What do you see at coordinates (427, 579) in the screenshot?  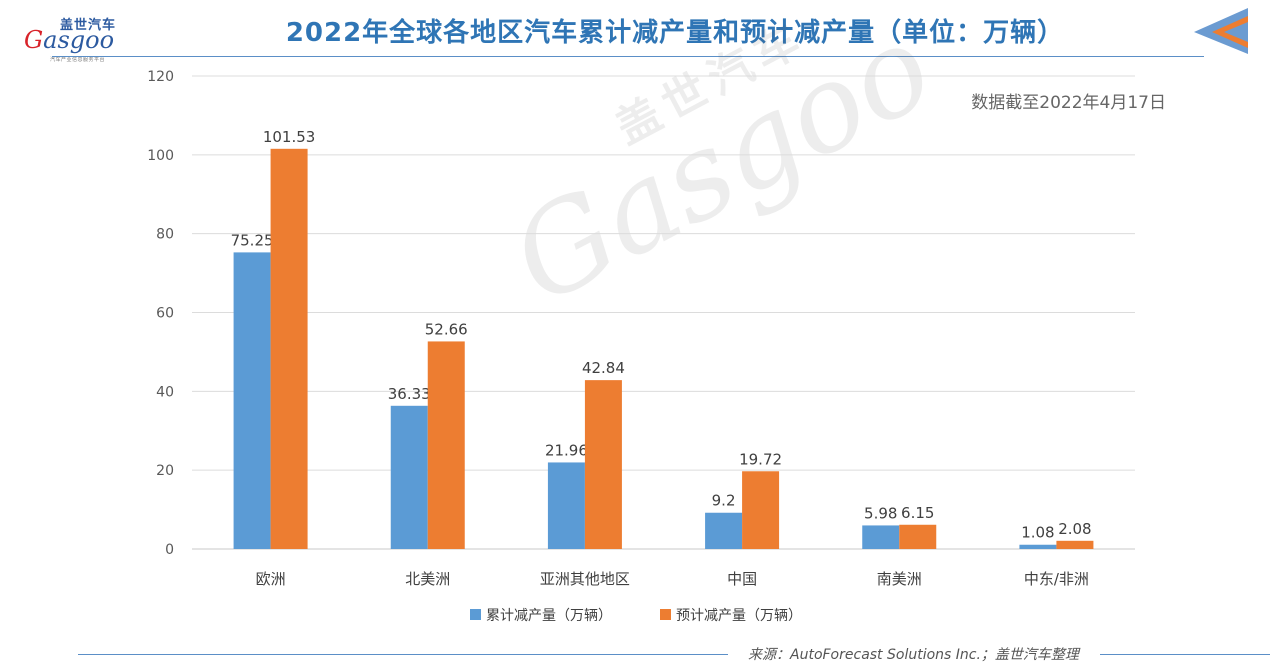 I see `x-tick-label: 北美洲` at bounding box center [427, 579].